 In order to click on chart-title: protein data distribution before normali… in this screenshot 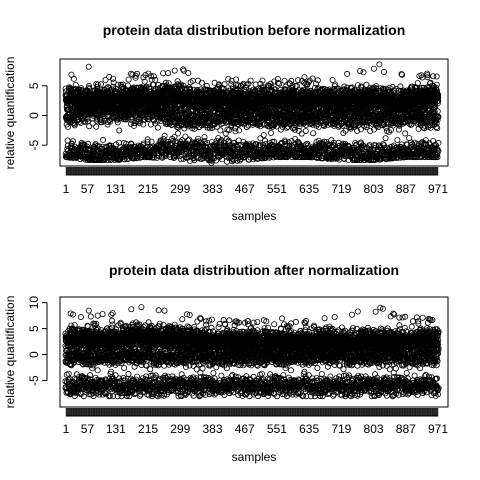, I will do `click(254, 30)`.